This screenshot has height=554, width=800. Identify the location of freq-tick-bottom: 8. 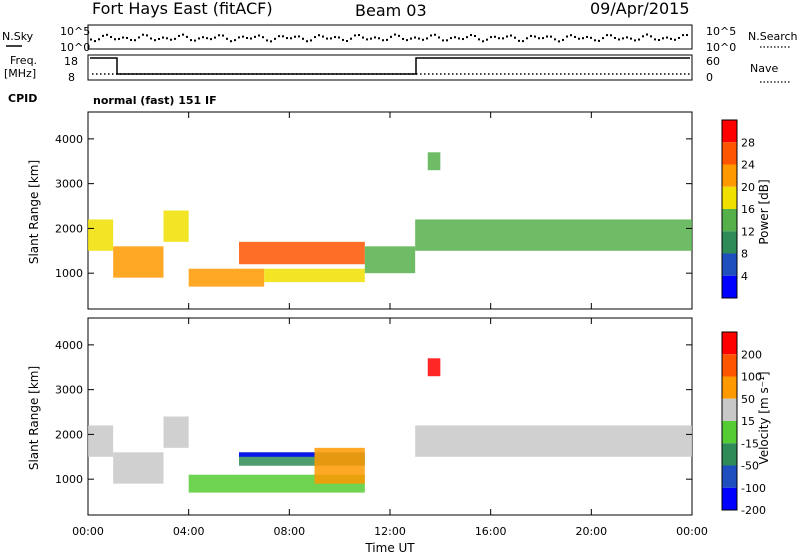
(71, 77).